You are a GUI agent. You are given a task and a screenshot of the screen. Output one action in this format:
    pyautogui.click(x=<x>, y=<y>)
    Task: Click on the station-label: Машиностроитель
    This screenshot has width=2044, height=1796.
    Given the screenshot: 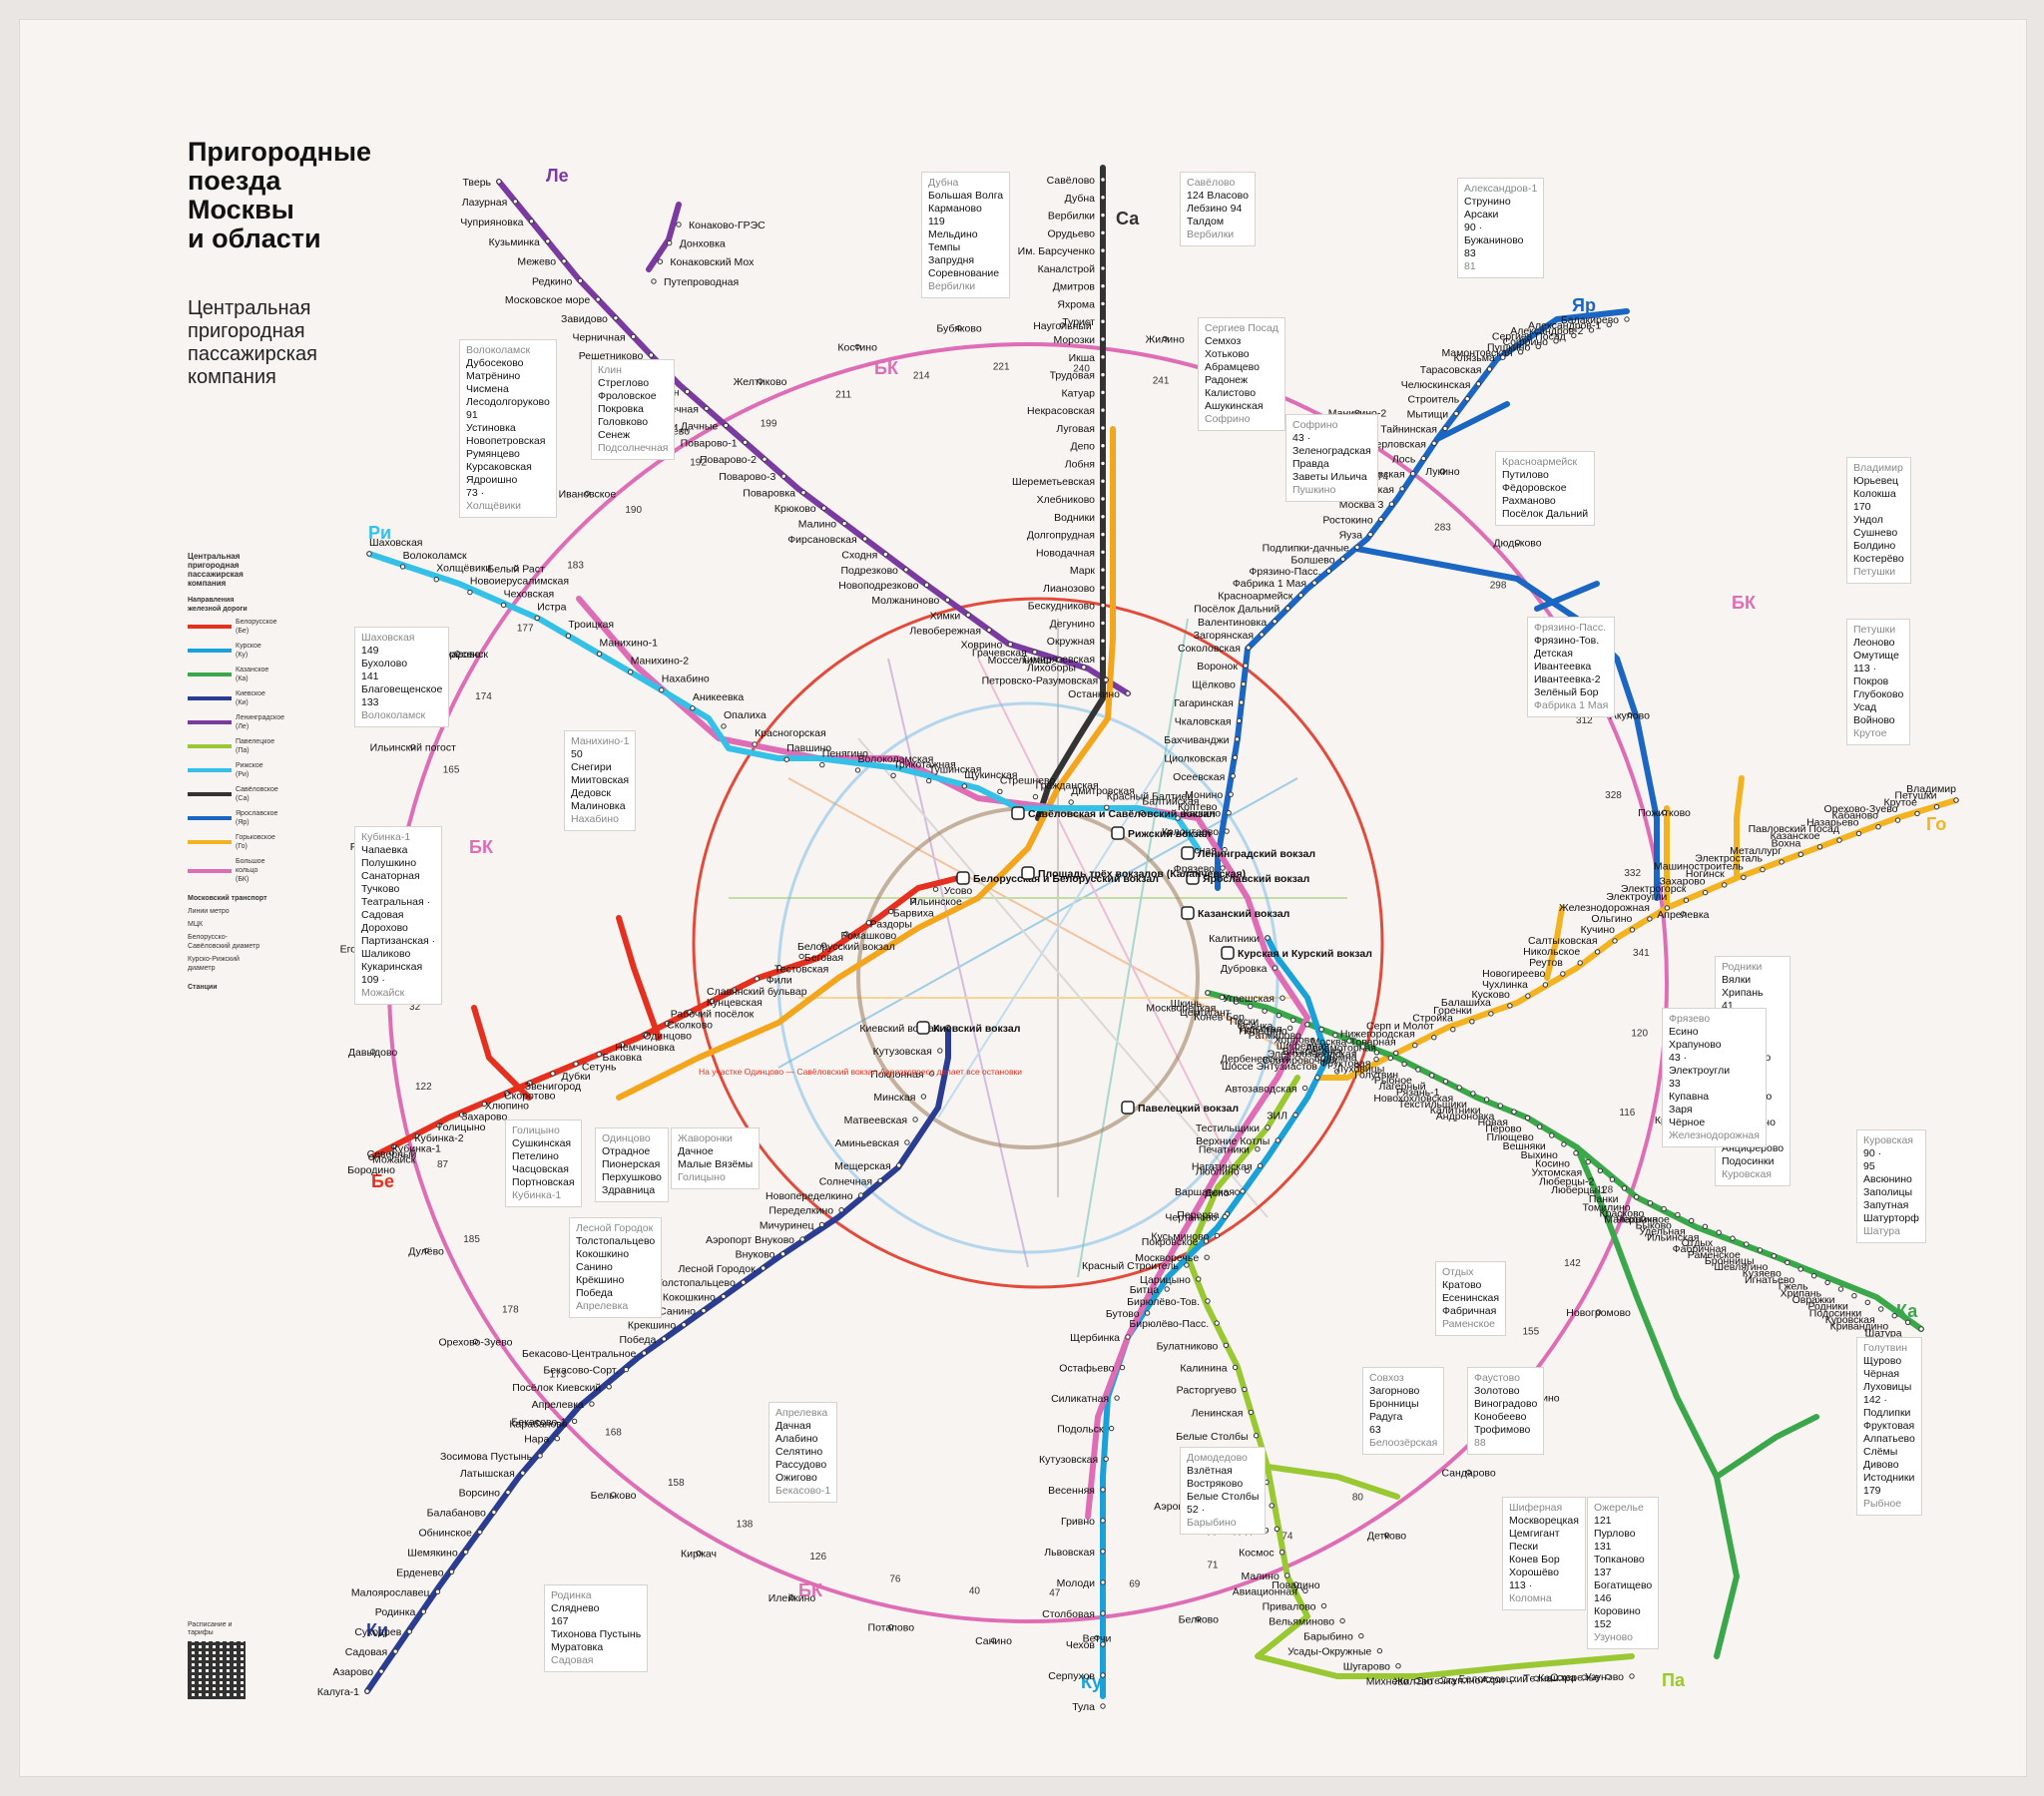 What is the action you would take?
    pyautogui.click(x=1699, y=866)
    